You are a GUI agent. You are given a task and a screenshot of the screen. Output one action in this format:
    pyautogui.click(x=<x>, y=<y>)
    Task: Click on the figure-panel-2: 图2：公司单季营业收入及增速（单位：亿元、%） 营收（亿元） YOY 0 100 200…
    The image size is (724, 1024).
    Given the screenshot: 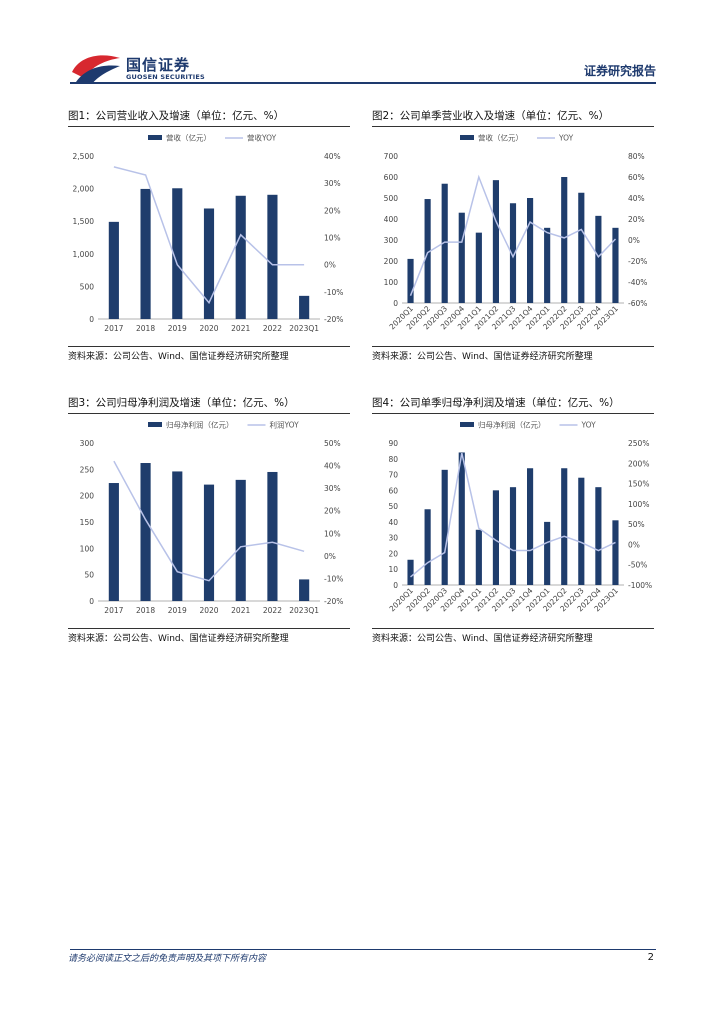 What is the action you would take?
    pyautogui.click(x=513, y=235)
    